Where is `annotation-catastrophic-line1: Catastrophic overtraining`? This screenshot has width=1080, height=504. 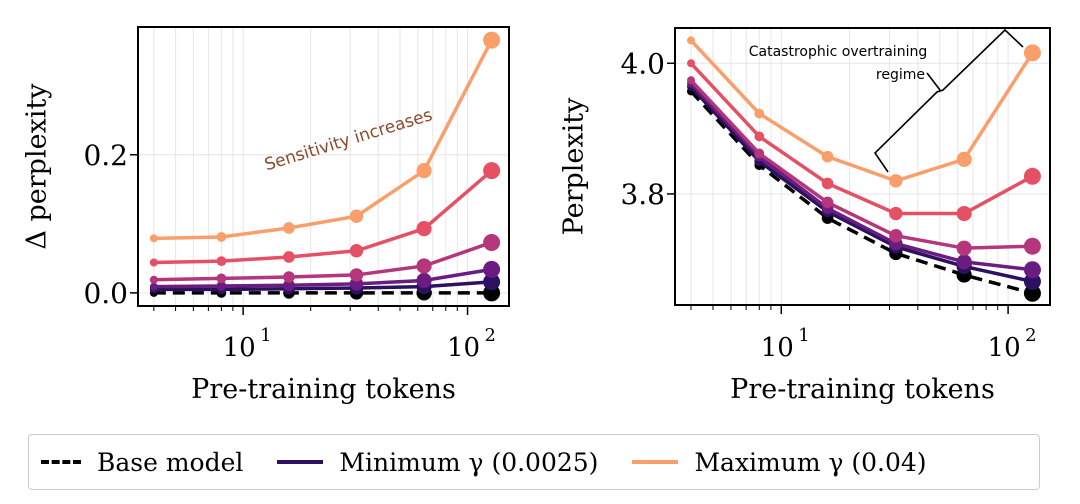 annotation-catastrophic-line1: Catastrophic overtraining is located at coordinates (838, 52).